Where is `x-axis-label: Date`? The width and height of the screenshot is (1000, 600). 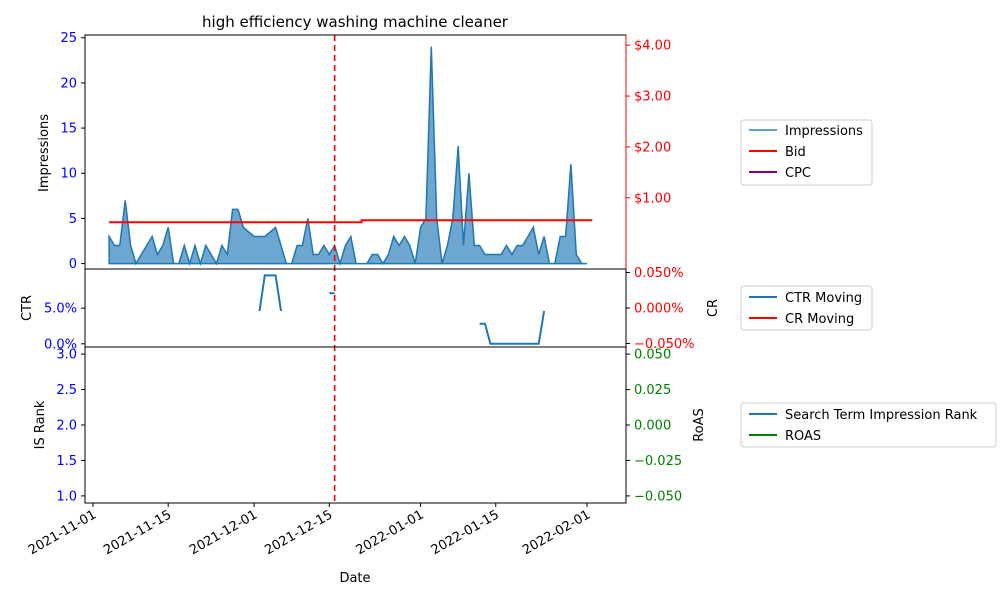 x-axis-label: Date is located at coordinates (354, 578).